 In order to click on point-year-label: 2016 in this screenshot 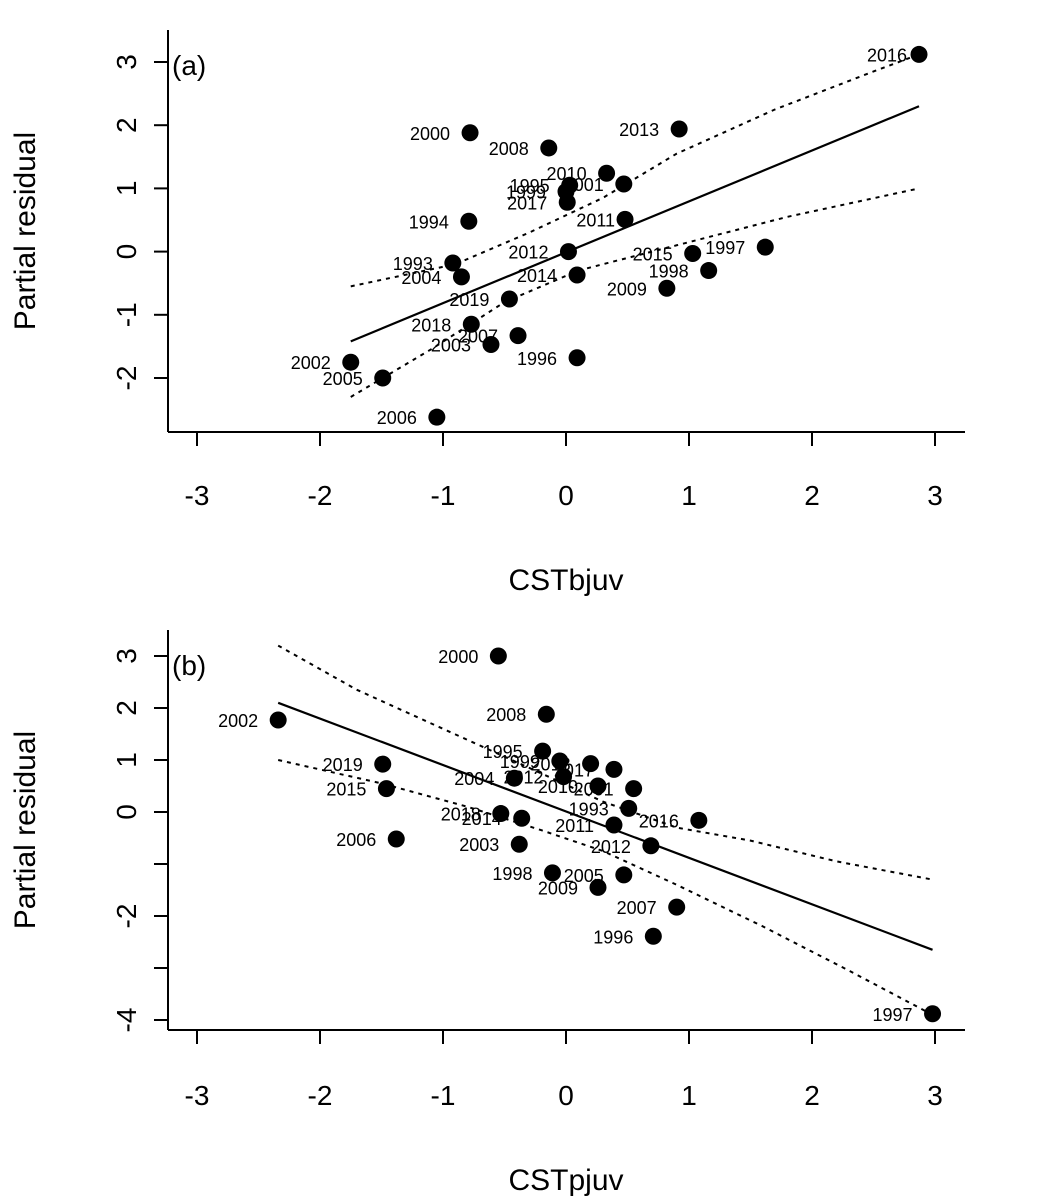, I will do `click(659, 821)`.